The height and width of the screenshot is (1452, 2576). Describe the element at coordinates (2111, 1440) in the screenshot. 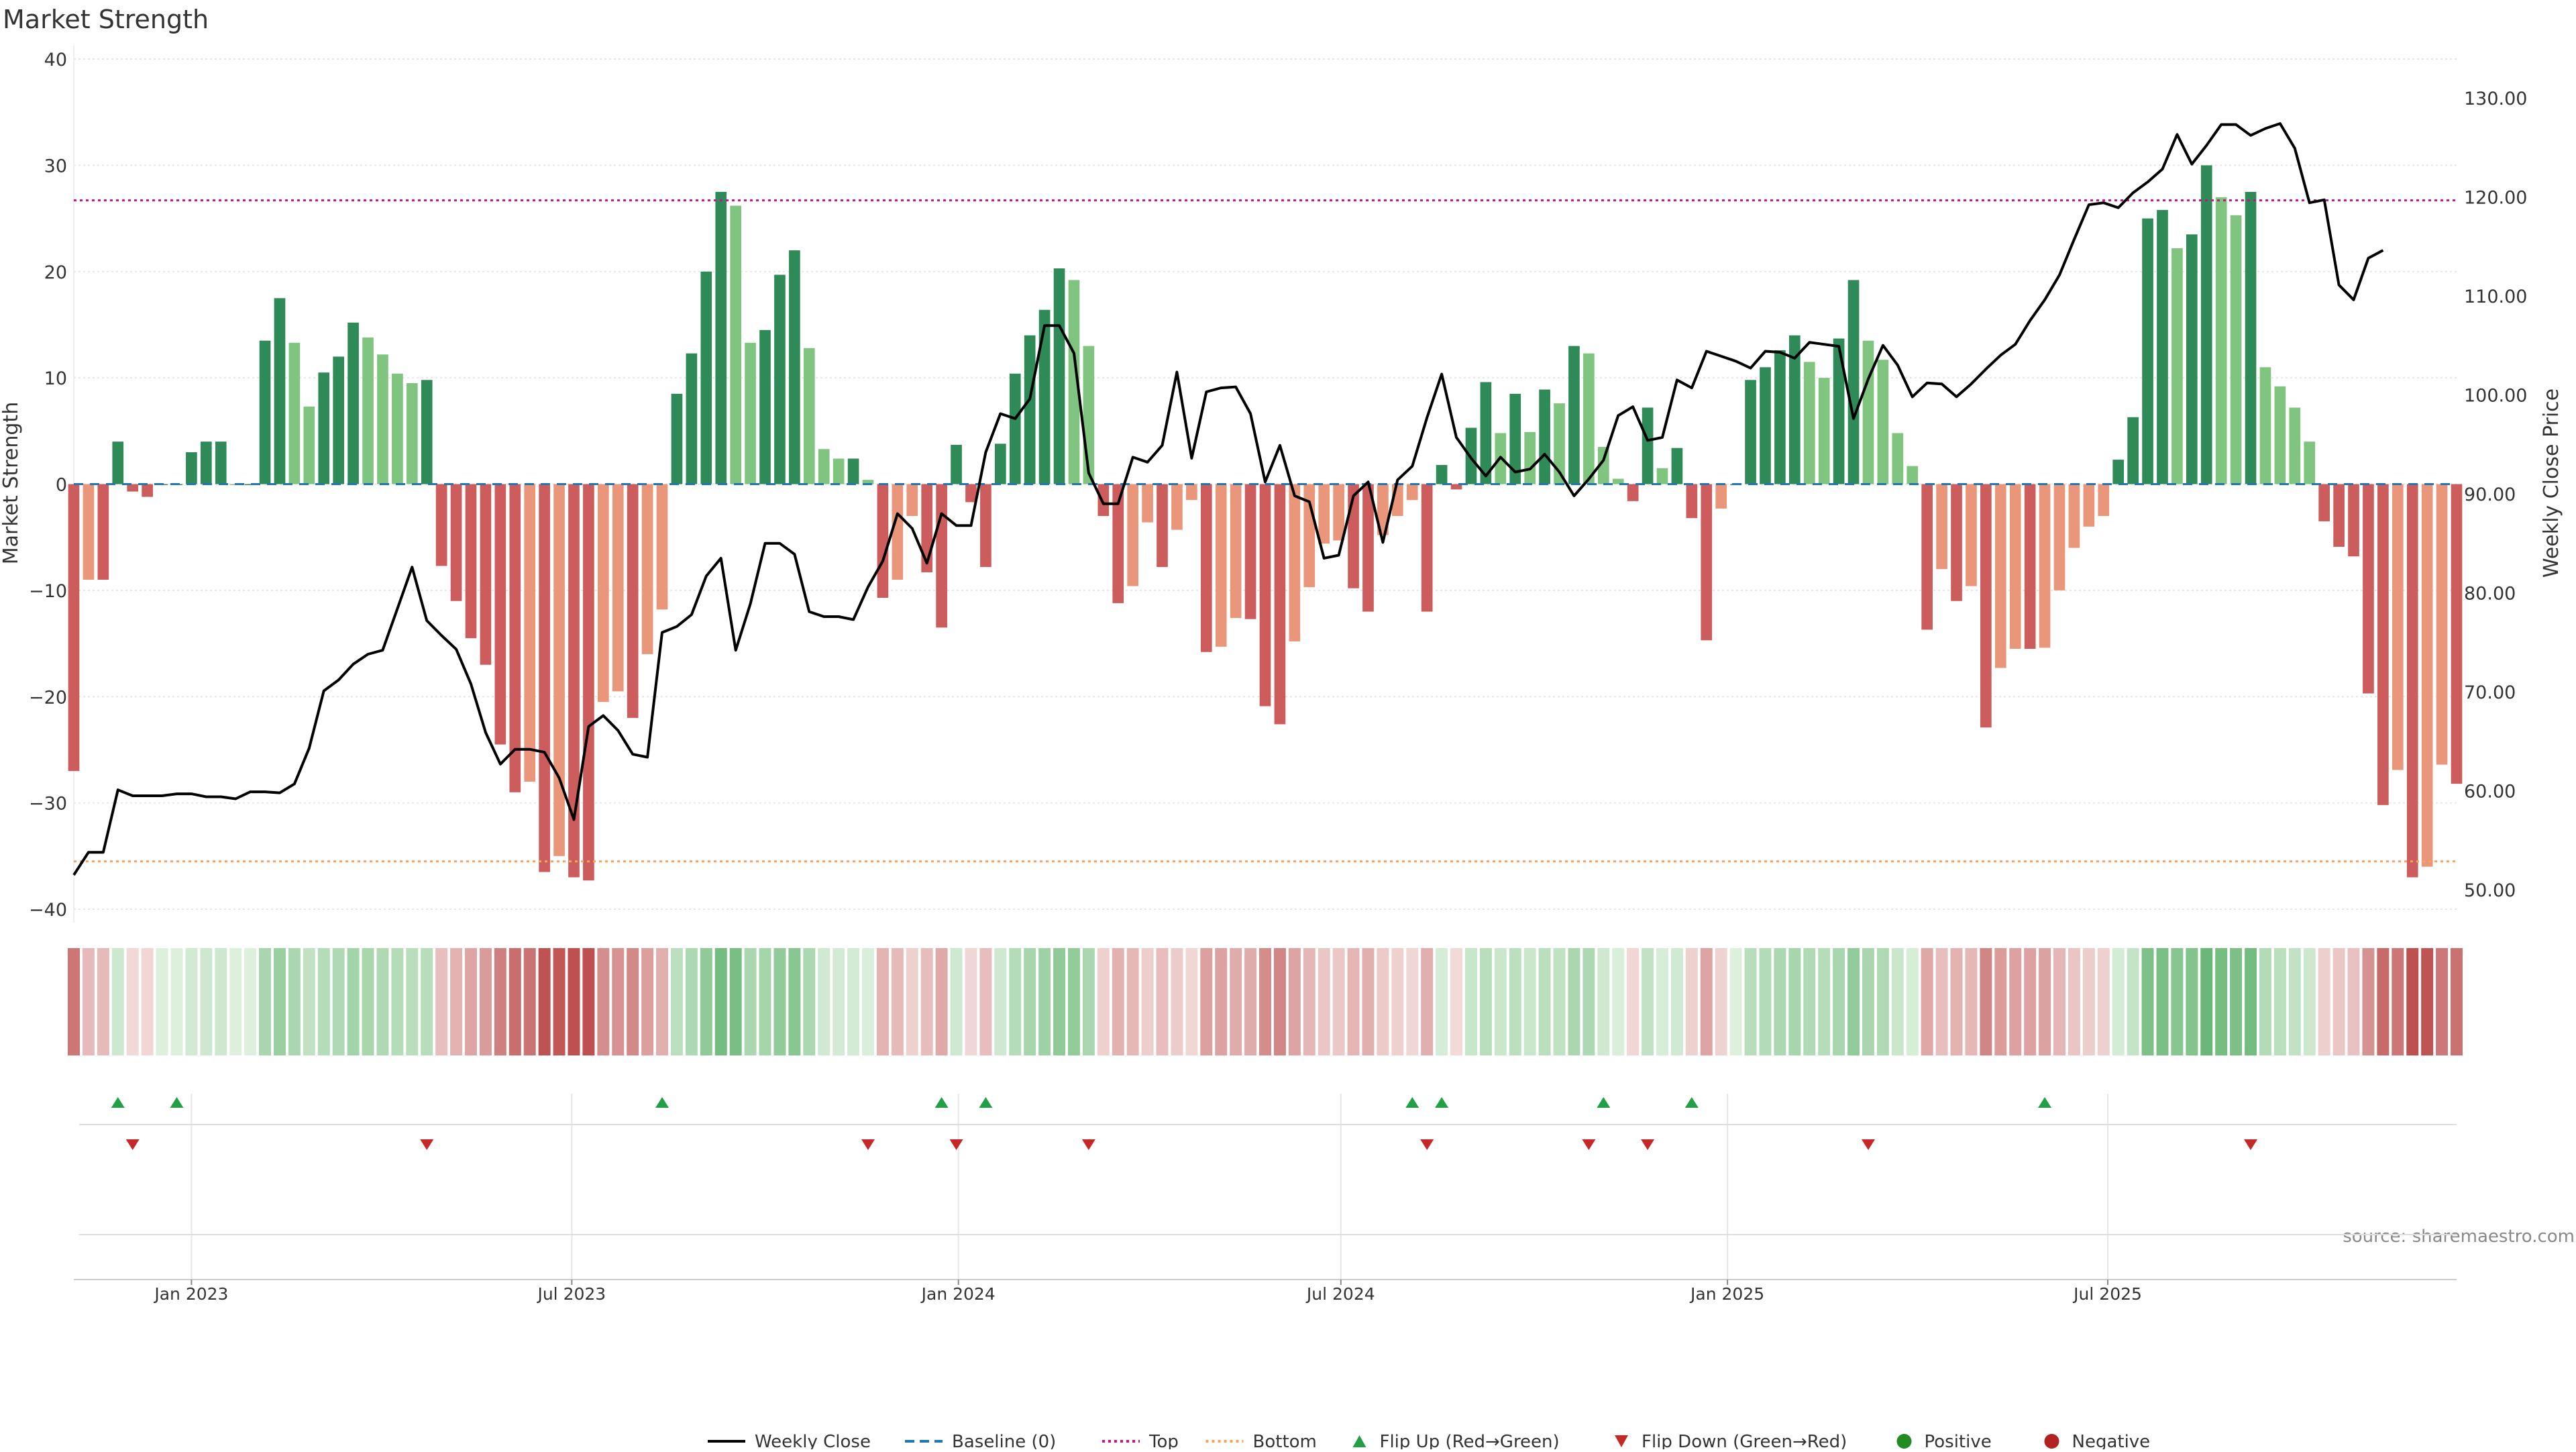

I see `legend-label: Negative` at that location.